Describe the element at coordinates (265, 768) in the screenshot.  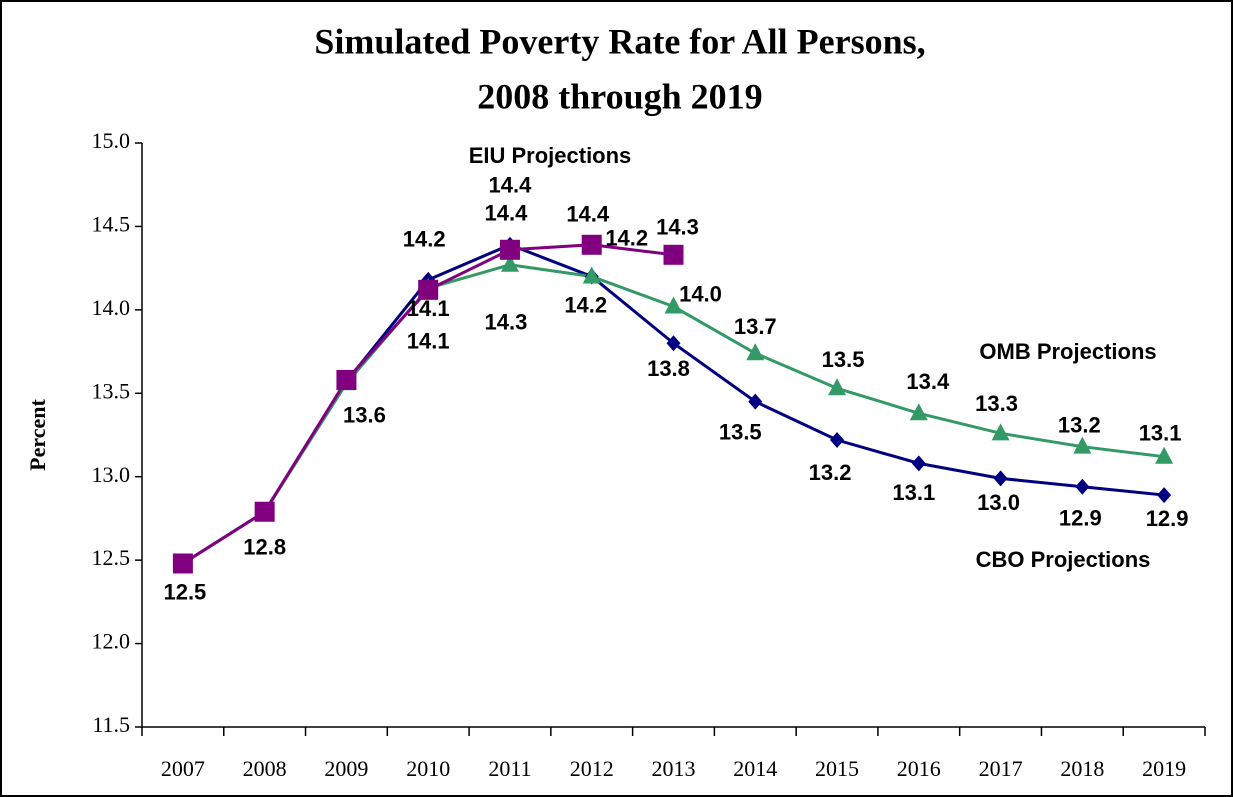
I see `x-tick-label: 2008` at that location.